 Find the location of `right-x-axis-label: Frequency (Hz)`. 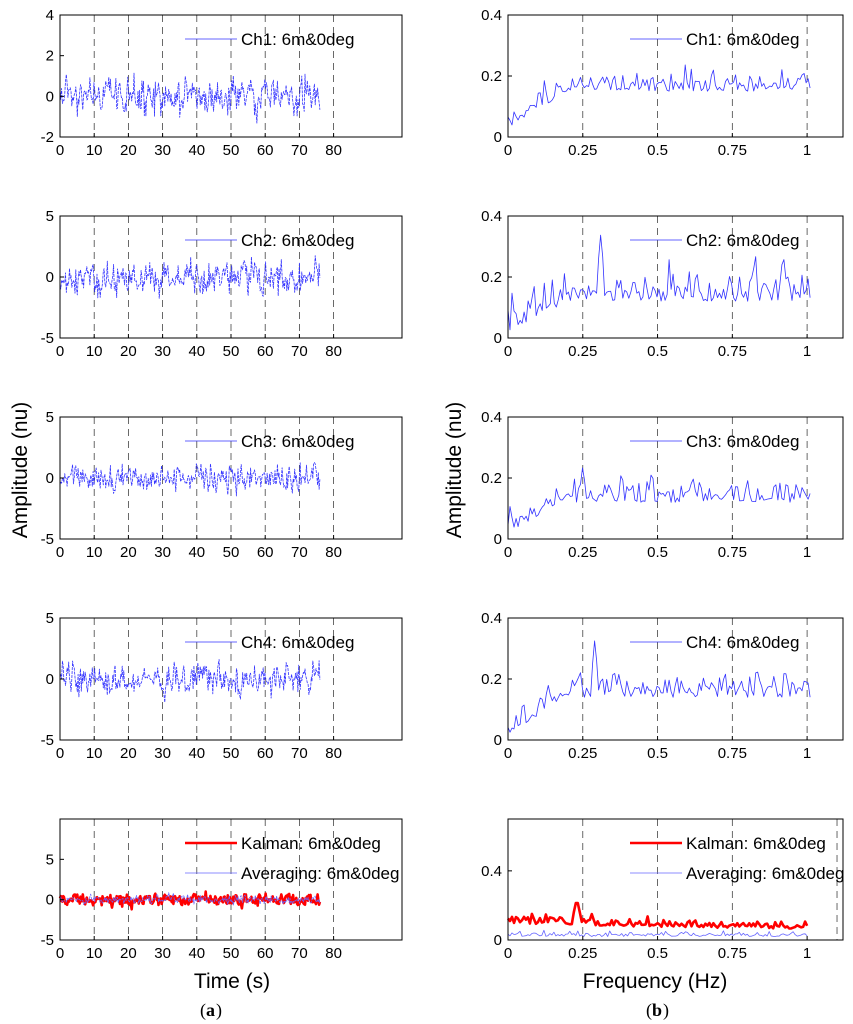

right-x-axis-label: Frequency (Hz) is located at coordinates (655, 981).